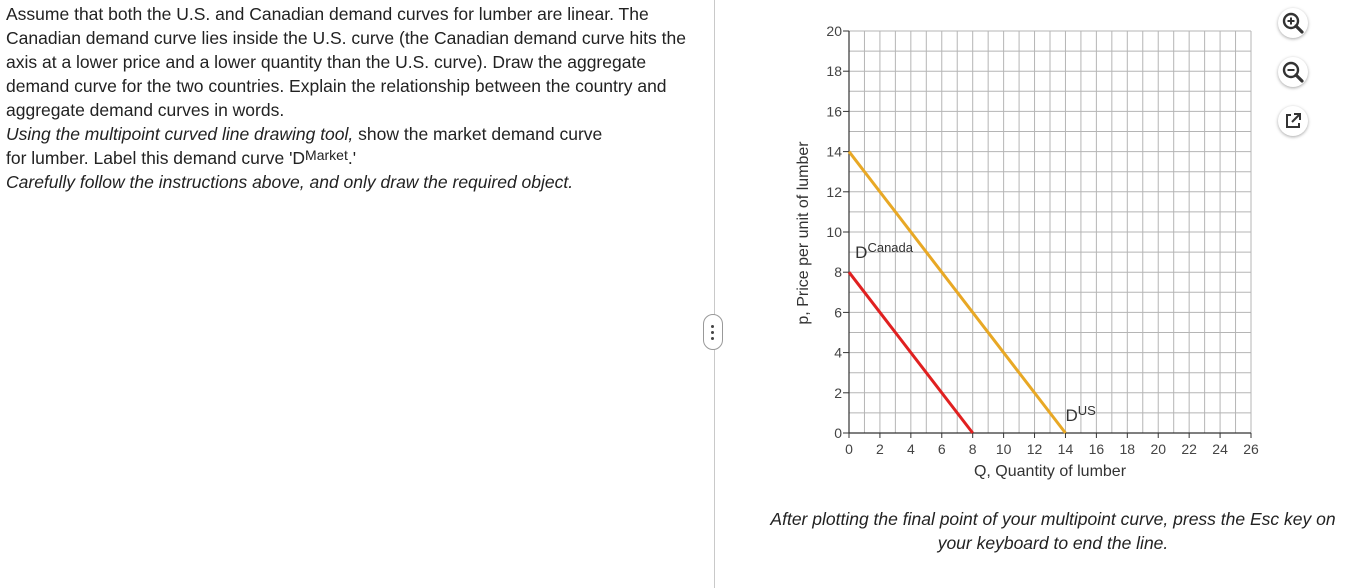 The height and width of the screenshot is (588, 1353). Describe the element at coordinates (326, 155) in the screenshot. I see `market-superscript: Market` at that location.